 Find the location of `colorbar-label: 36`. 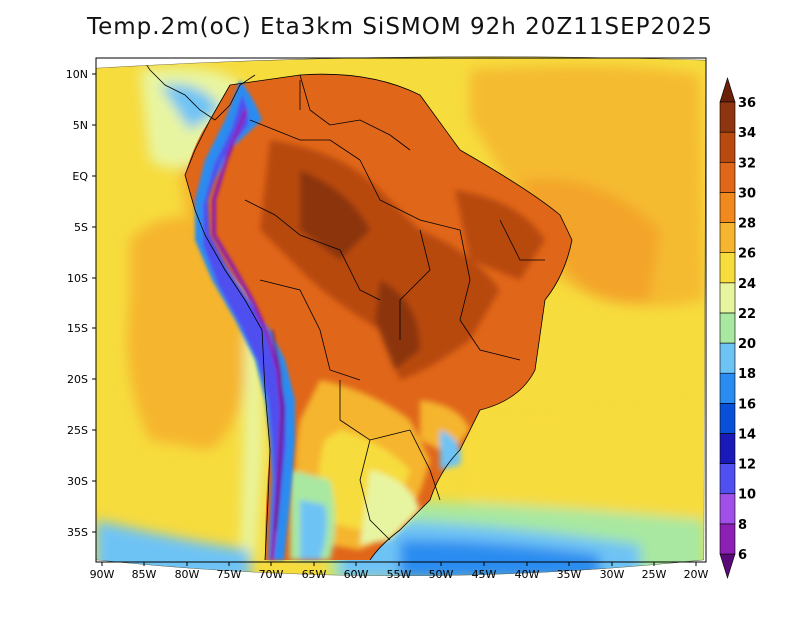

colorbar-label: 36 is located at coordinates (747, 103).